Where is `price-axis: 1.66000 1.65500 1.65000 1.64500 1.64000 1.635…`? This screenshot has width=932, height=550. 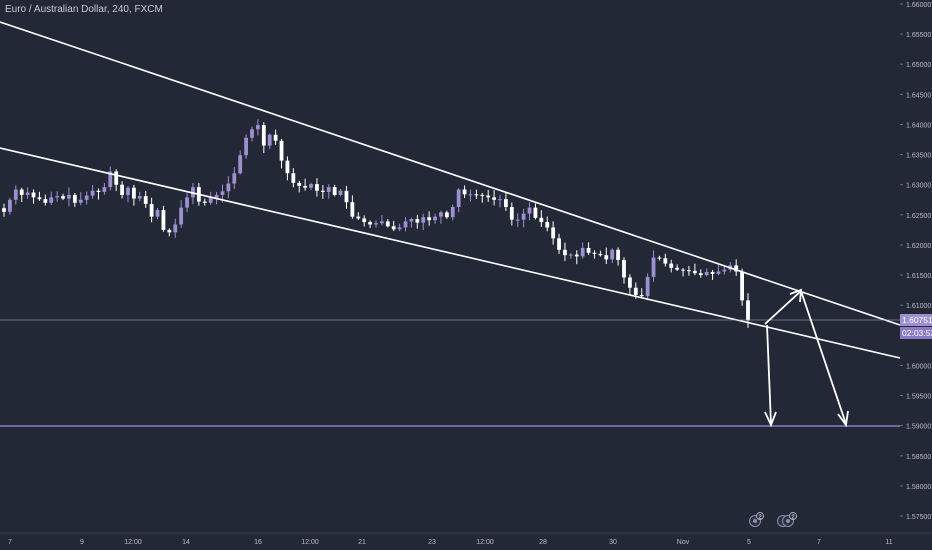
price-axis: 1.66000 1.65500 1.65000 1.64500 1.64000 1.635… is located at coordinates (916, 266).